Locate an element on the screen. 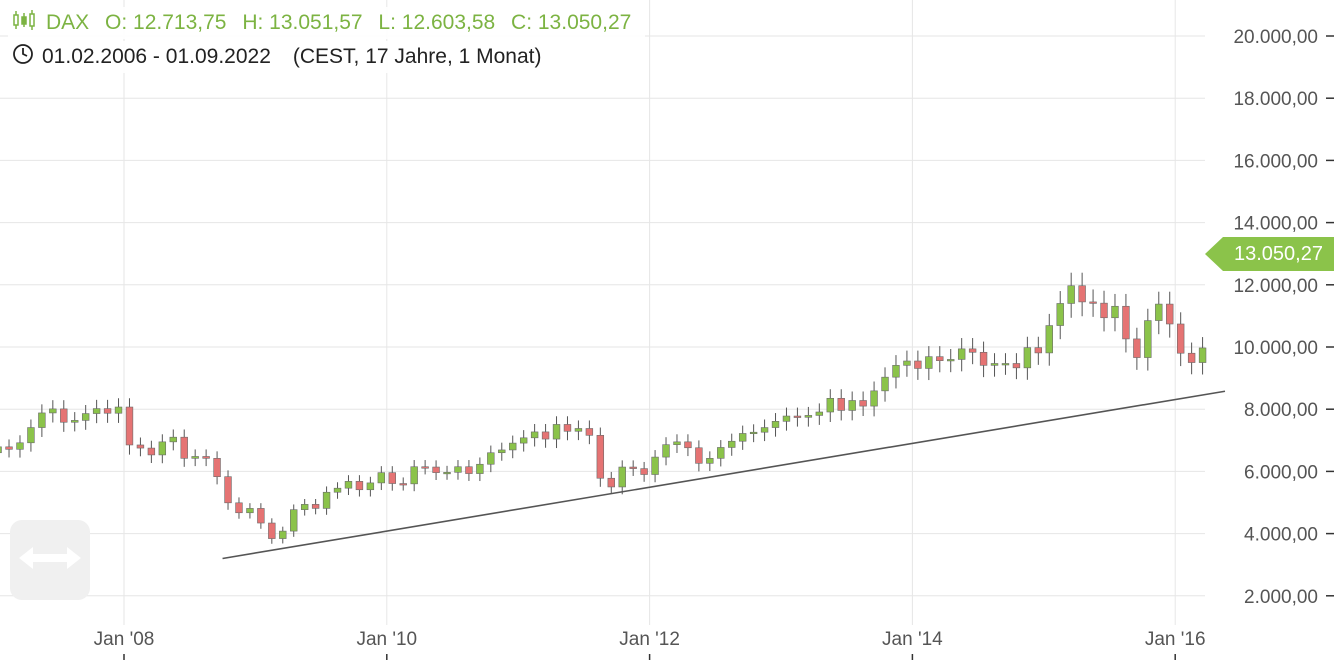  date-range-text: 01.02.2006 - 01.09.2022 is located at coordinates (156, 56).